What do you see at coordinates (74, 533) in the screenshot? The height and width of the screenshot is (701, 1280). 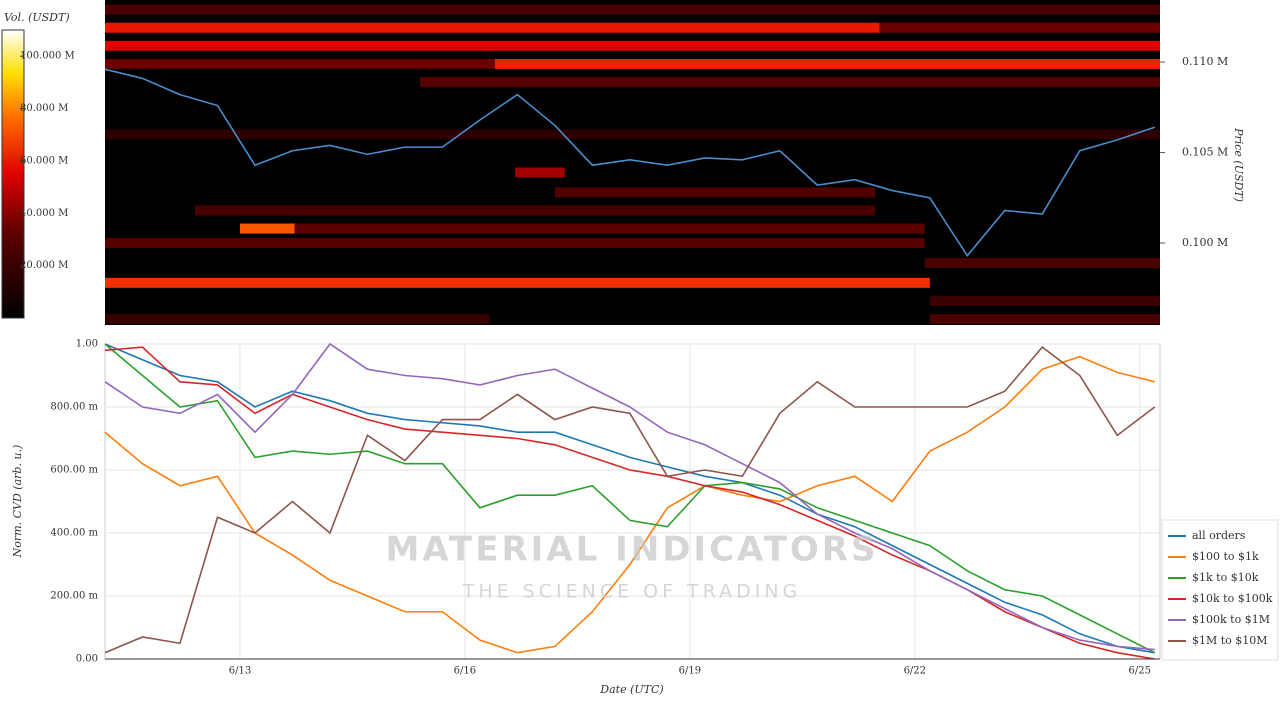 I see `y-tick-label: 400.00 m` at bounding box center [74, 533].